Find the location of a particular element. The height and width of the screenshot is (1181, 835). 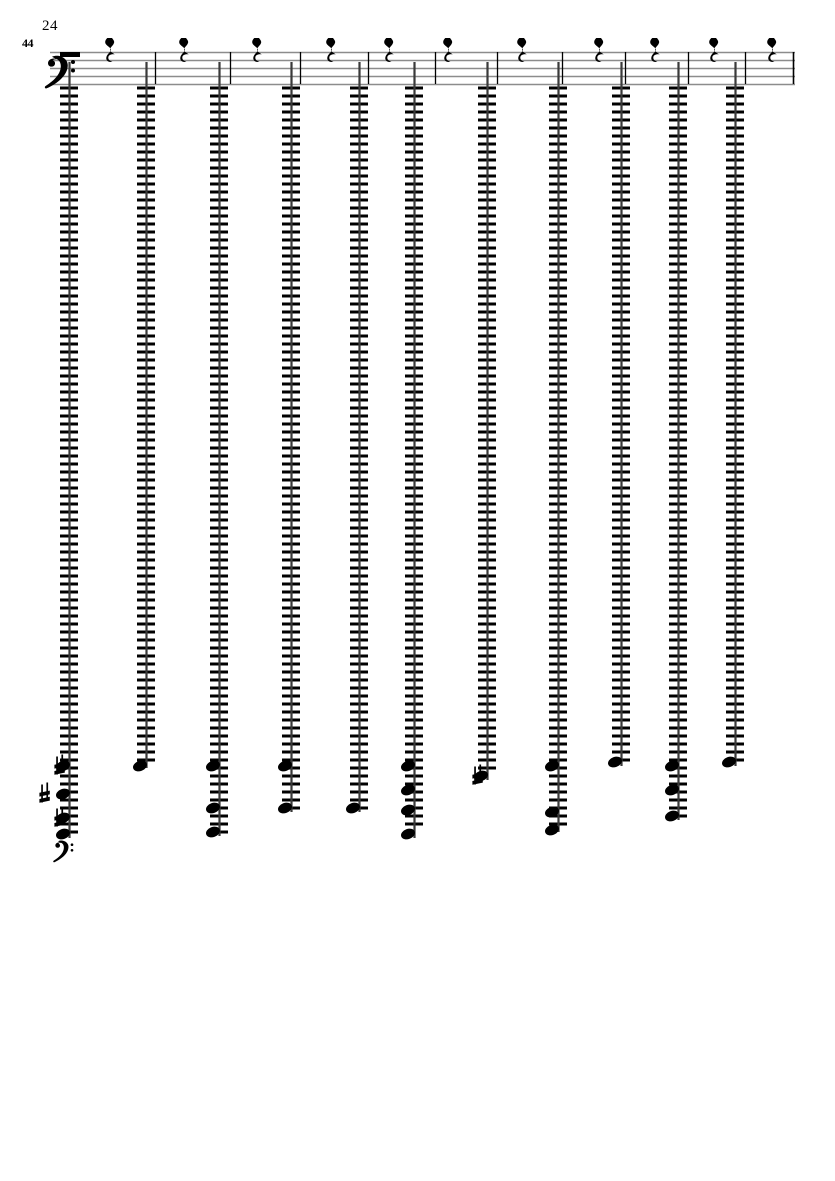

rests is located at coordinates (418, 49).